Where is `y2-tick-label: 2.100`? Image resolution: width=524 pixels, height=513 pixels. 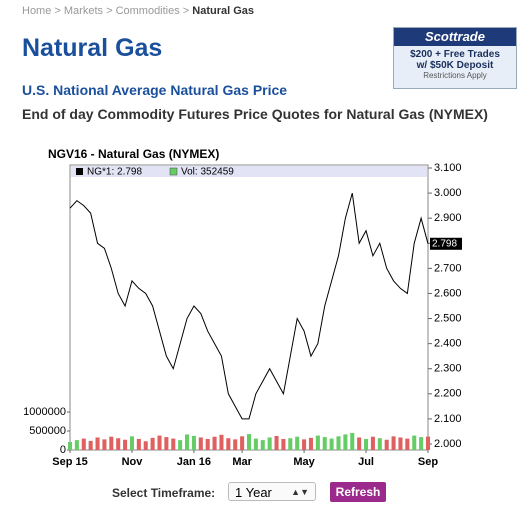
y2-tick-label: 2.100 is located at coordinates (448, 419).